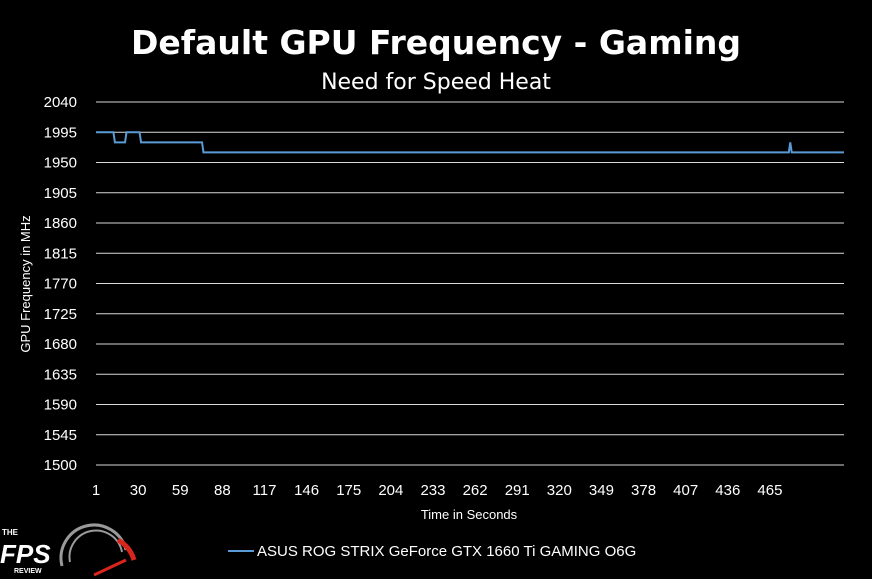 Image resolution: width=872 pixels, height=579 pixels. What do you see at coordinates (643, 490) in the screenshot?
I see `x-tick-label: 378` at bounding box center [643, 490].